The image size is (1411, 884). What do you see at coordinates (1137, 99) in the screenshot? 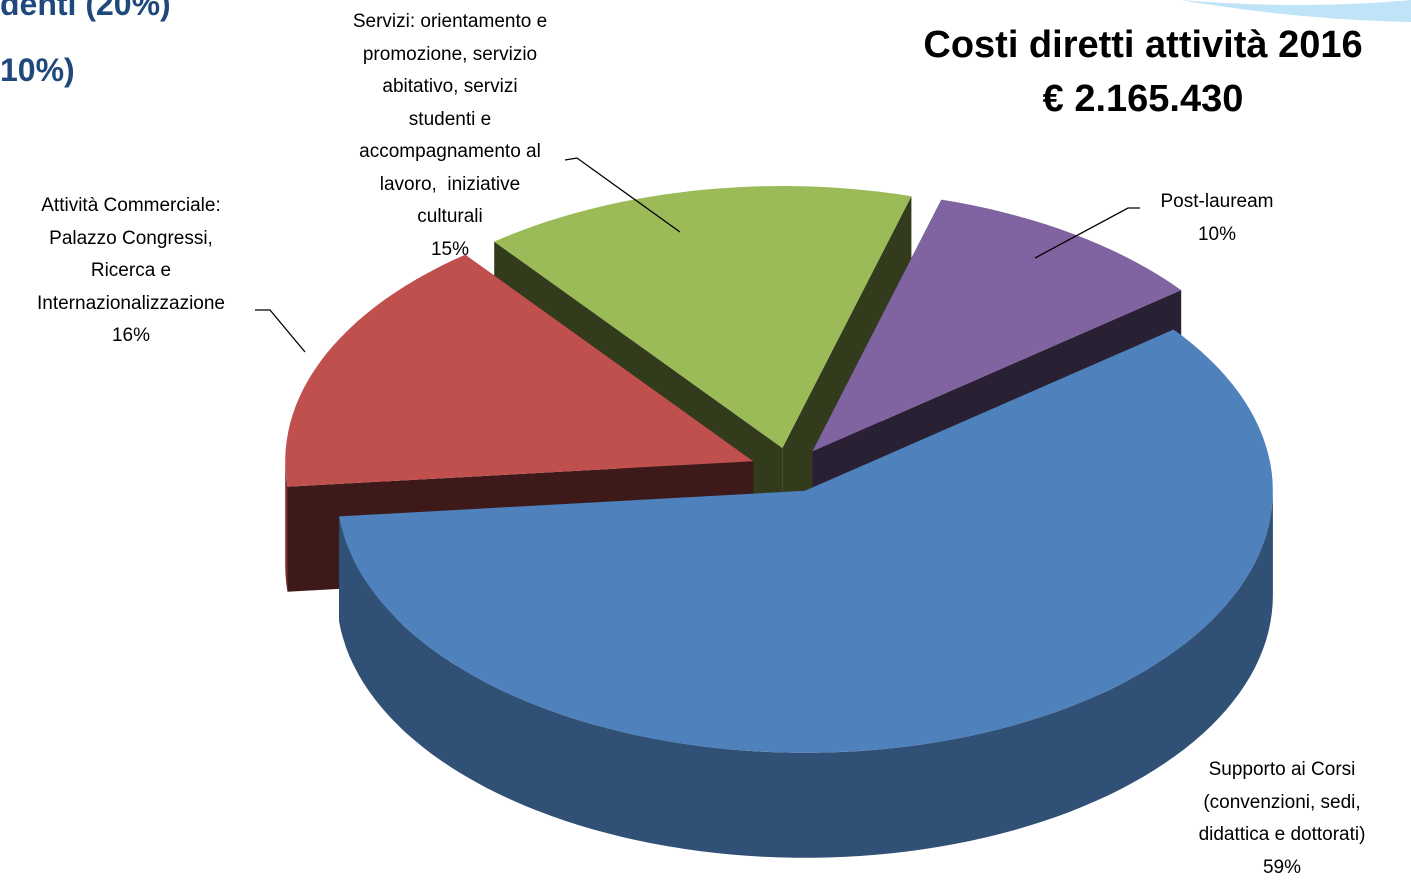
I see `chart-subtitle: € 2.165.430` at bounding box center [1137, 99].